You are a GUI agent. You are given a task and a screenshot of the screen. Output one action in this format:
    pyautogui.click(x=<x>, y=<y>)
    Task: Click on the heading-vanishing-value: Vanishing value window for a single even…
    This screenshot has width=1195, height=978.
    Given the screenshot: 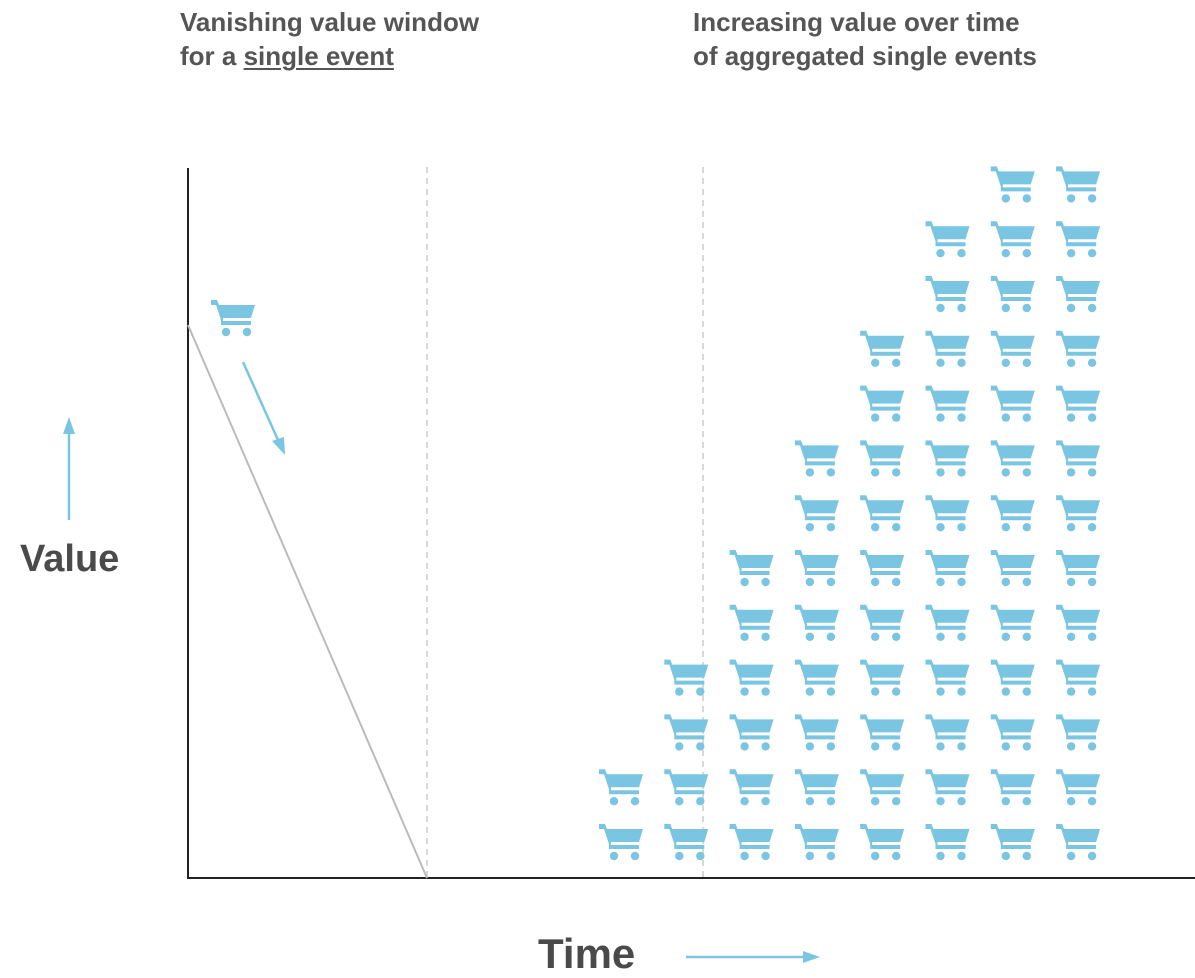 What is the action you would take?
    pyautogui.click(x=329, y=39)
    